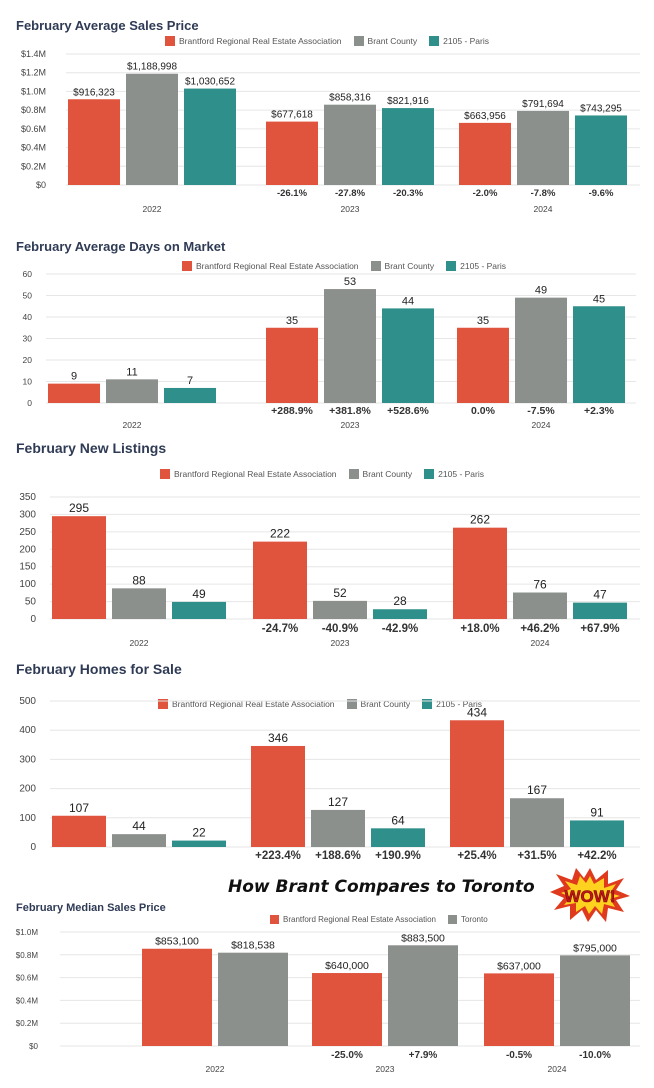  What do you see at coordinates (519, 966) in the screenshot?
I see `data-label: $637,000` at bounding box center [519, 966].